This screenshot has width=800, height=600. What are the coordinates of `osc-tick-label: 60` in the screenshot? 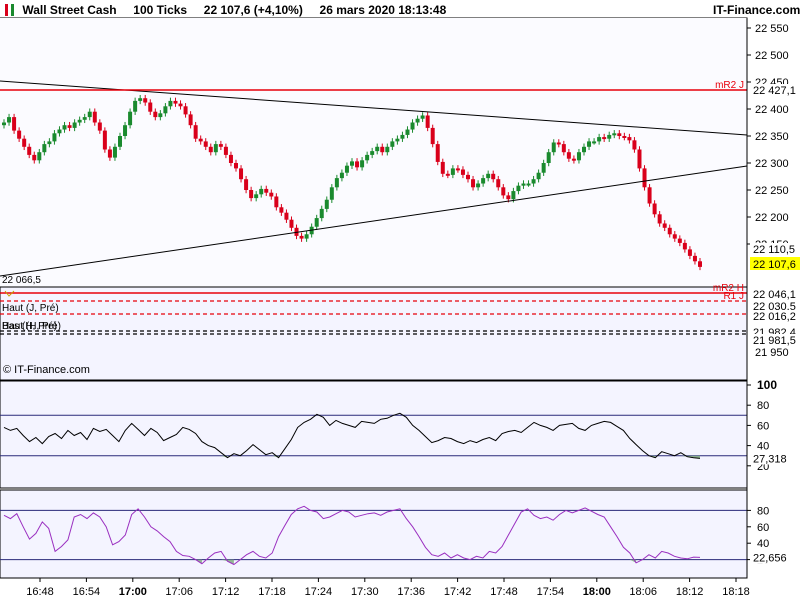 It's located at (763, 528).